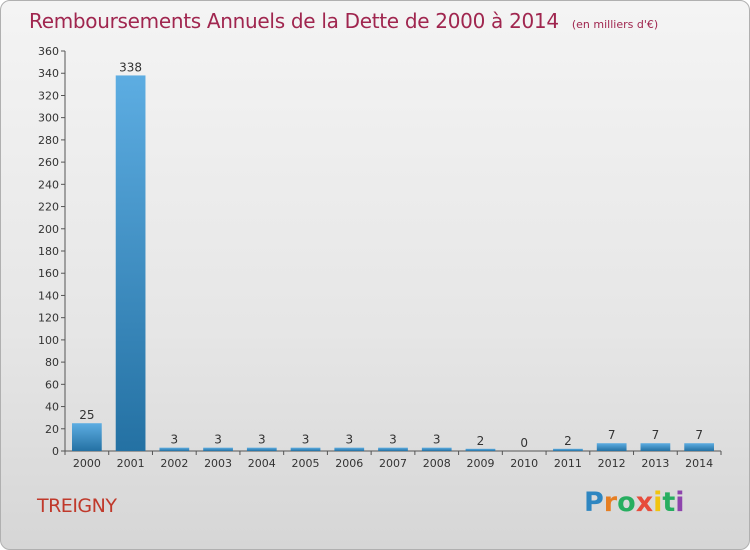  Describe the element at coordinates (612, 463) in the screenshot. I see `x-tick-label: 2012` at that location.